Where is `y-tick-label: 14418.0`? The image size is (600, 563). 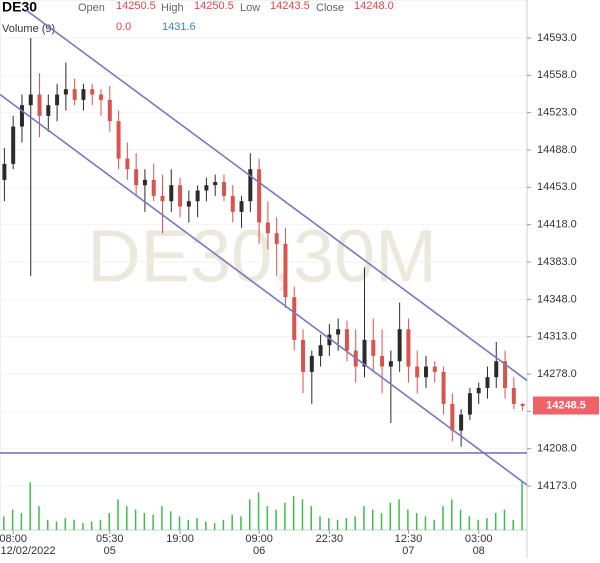
y-tick-label: 14418.0 is located at coordinates (557, 225).